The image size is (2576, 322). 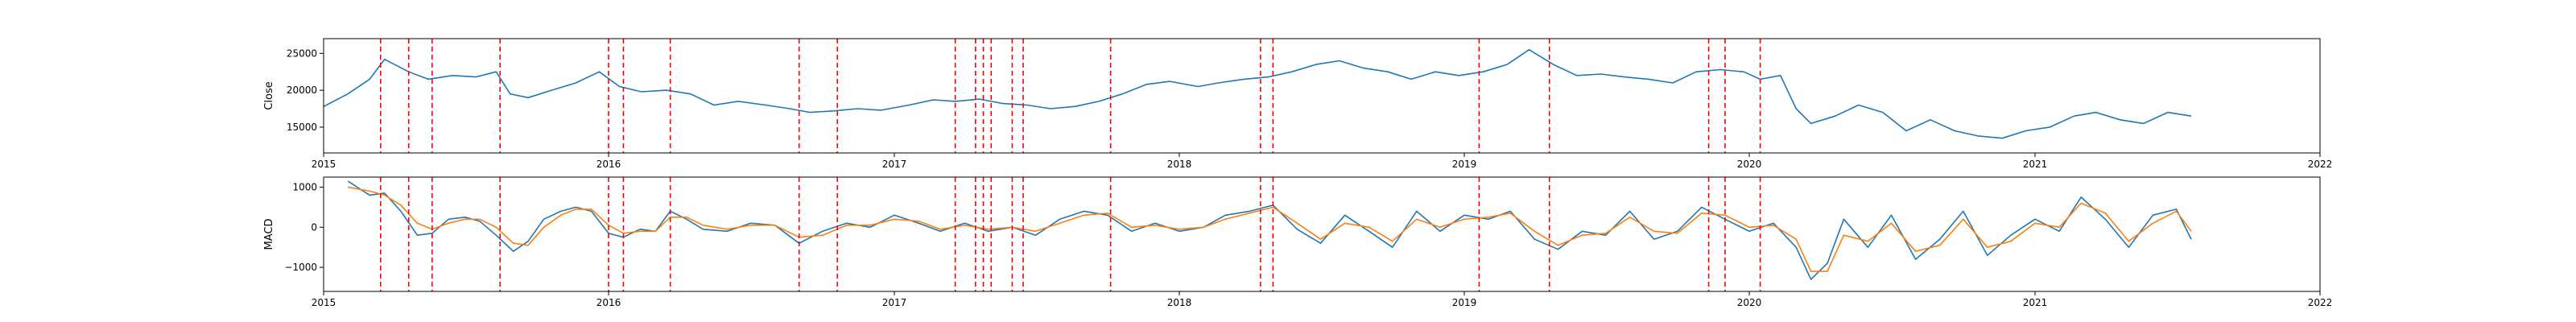 I want to click on y-tick-label: −1000, so click(x=300, y=267).